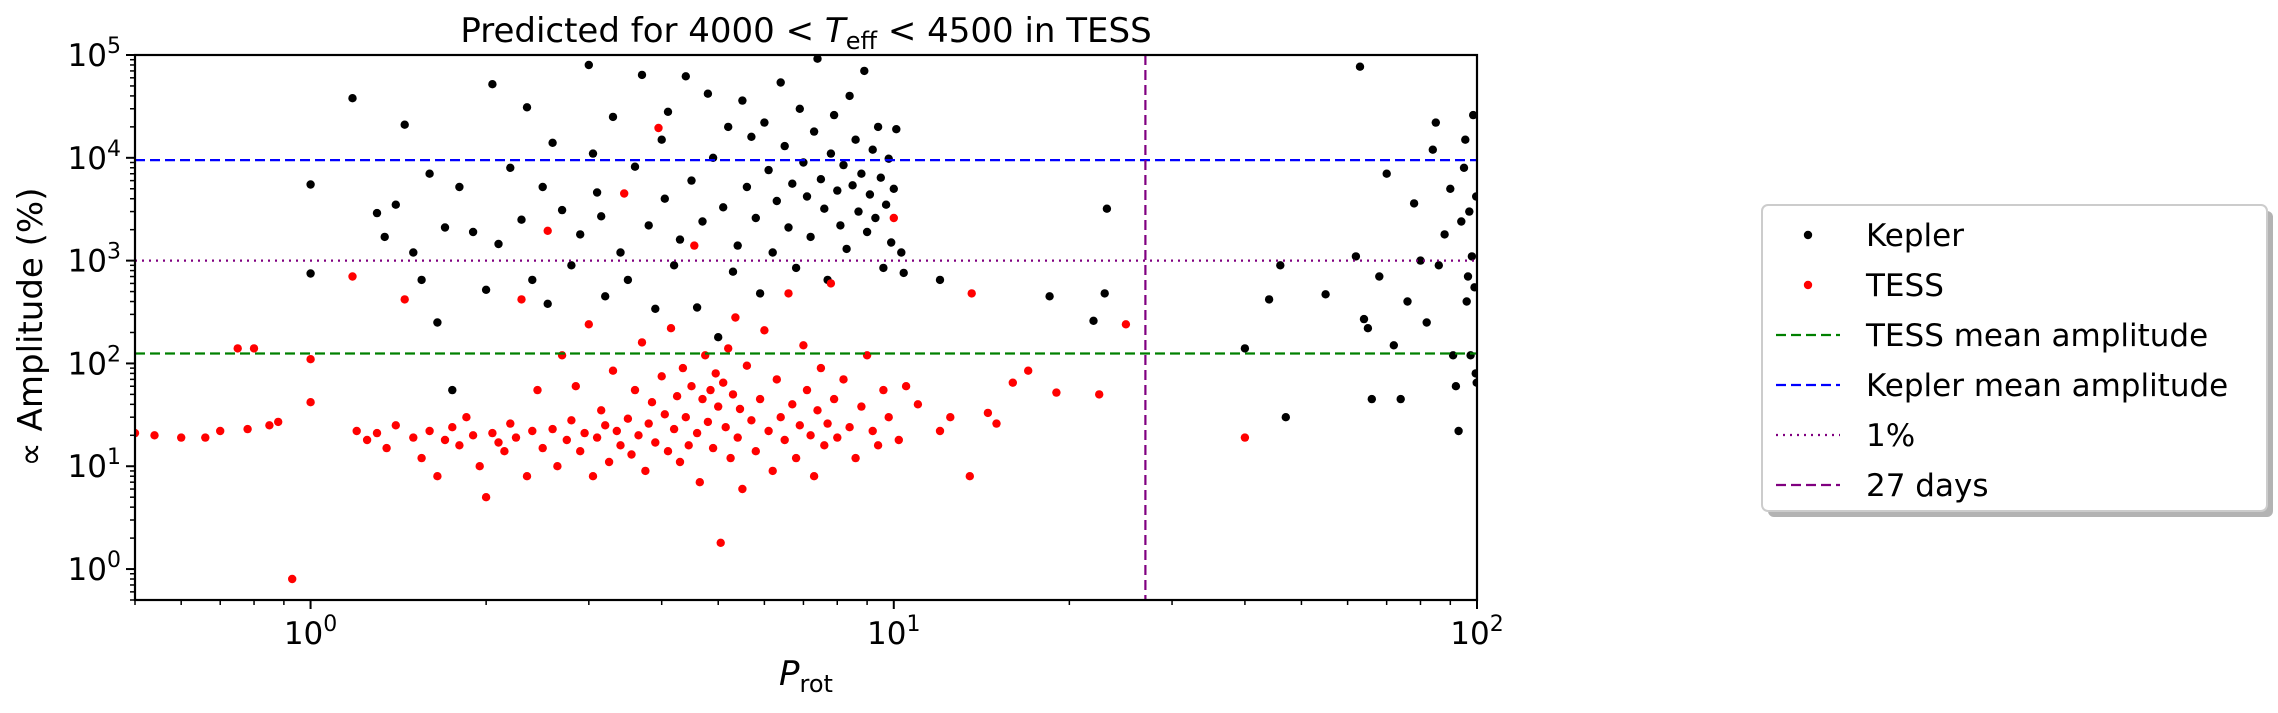 This screenshot has width=2278, height=713. What do you see at coordinates (94, 54) in the screenshot?
I see `y-tick-label: 105` at bounding box center [94, 54].